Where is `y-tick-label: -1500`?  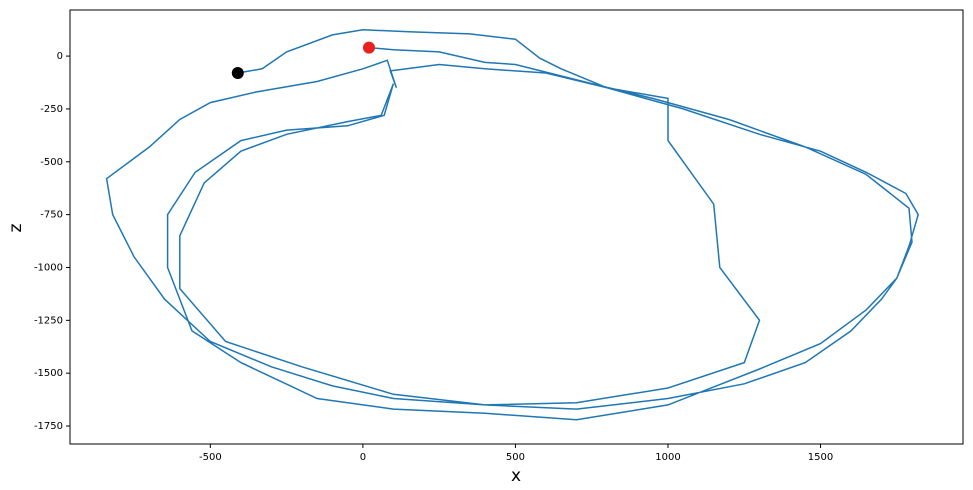
y-tick-label: -1500 is located at coordinates (48, 373).